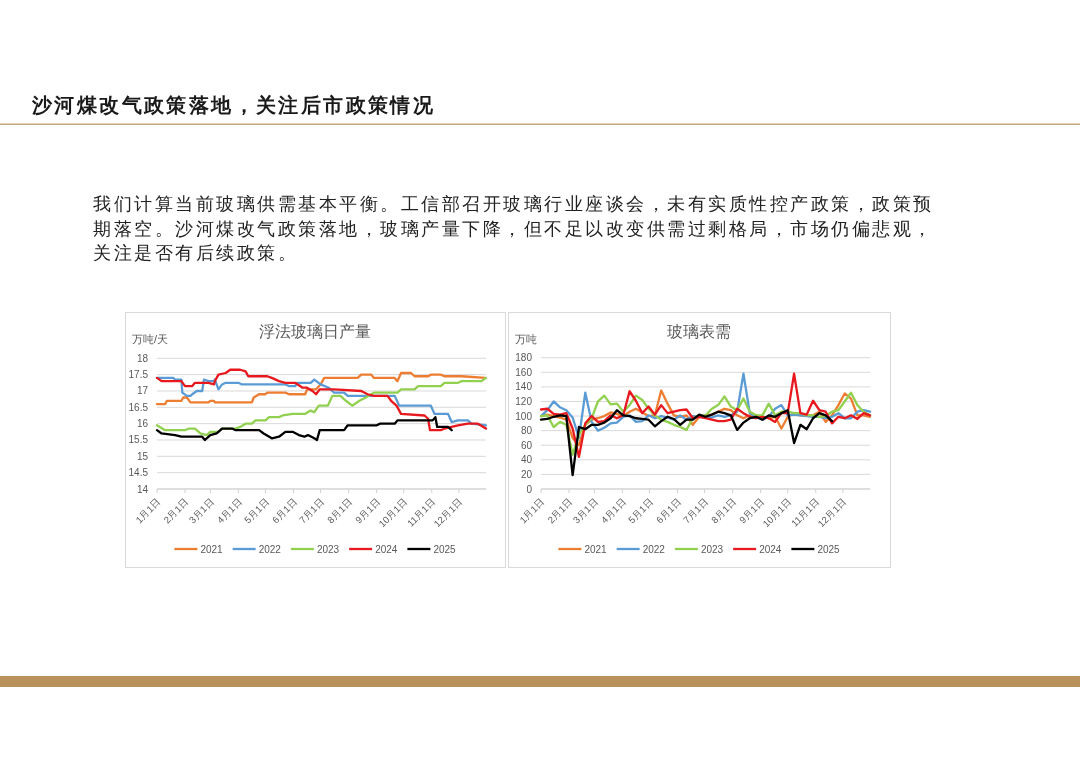 This screenshot has width=1080, height=764. Describe the element at coordinates (526, 445) in the screenshot. I see `y-tick-label: 60` at that location.